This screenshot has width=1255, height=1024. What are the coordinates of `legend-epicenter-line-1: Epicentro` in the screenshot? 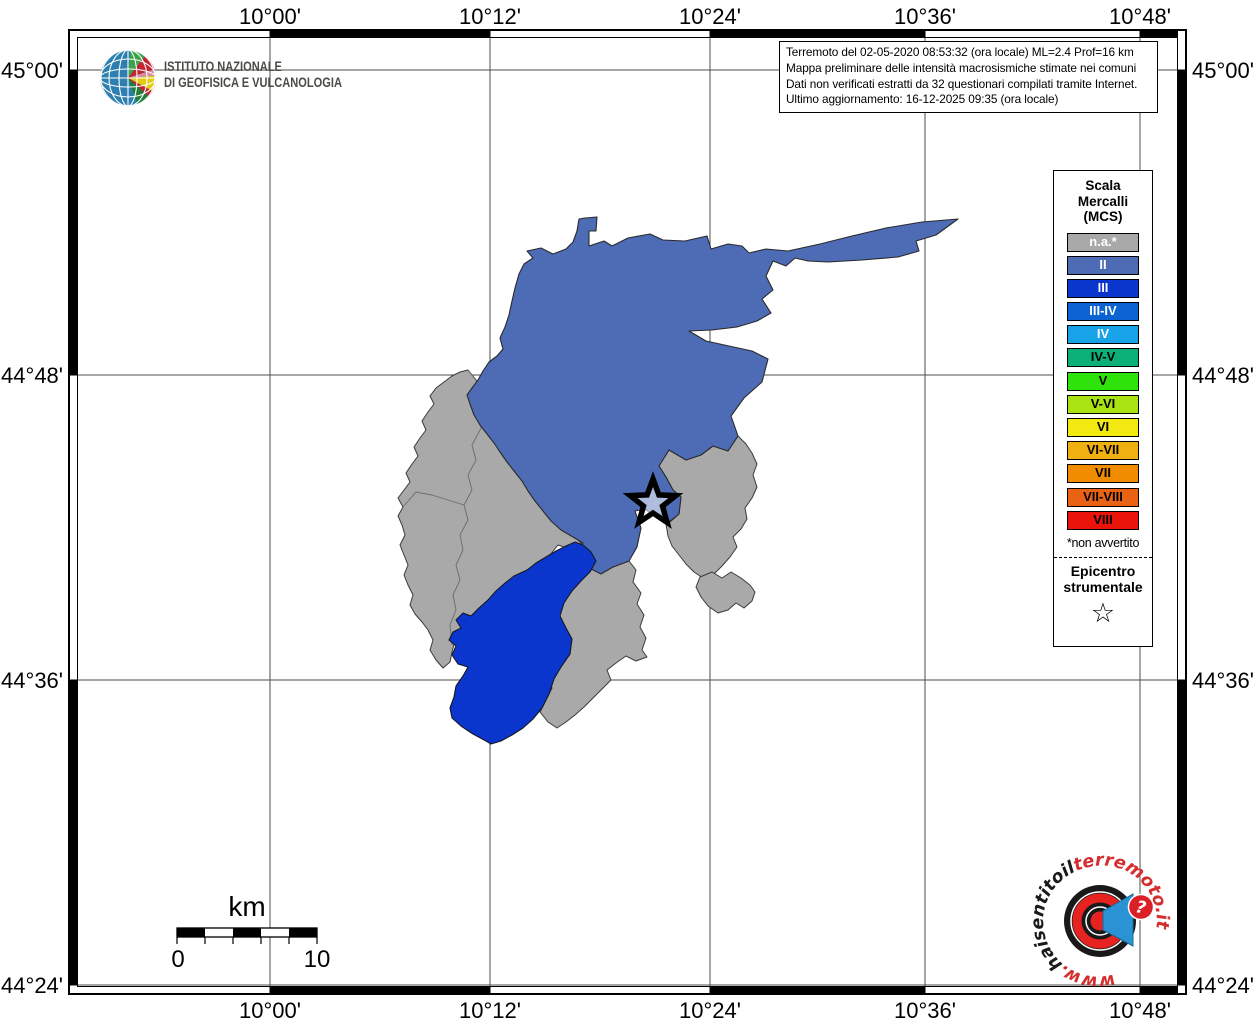 It's located at (1103, 570).